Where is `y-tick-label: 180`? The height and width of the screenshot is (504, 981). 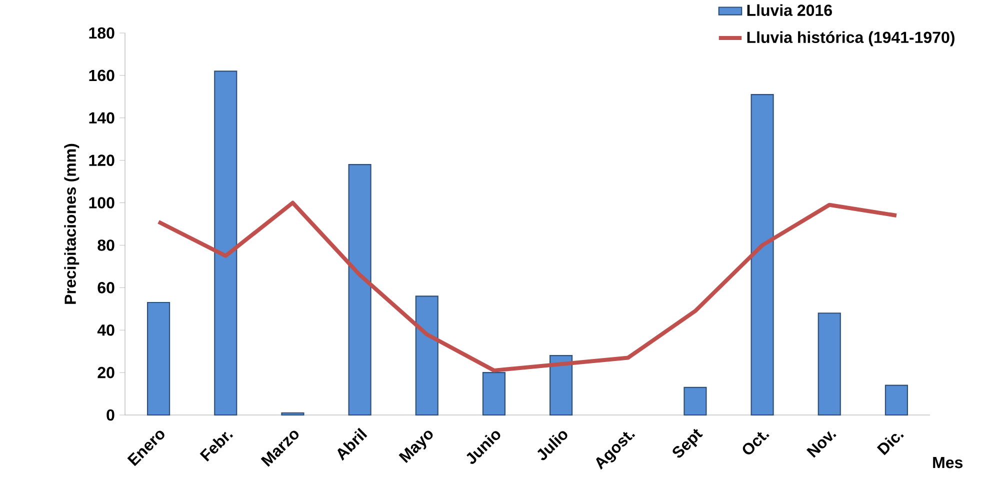 y-tick-label: 180 is located at coordinates (101, 33).